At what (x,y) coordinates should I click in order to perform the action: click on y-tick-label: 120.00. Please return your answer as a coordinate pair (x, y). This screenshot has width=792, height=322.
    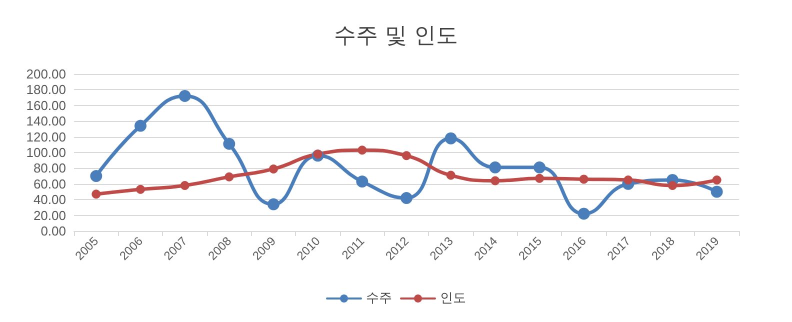
    Looking at the image, I should click on (46, 136).